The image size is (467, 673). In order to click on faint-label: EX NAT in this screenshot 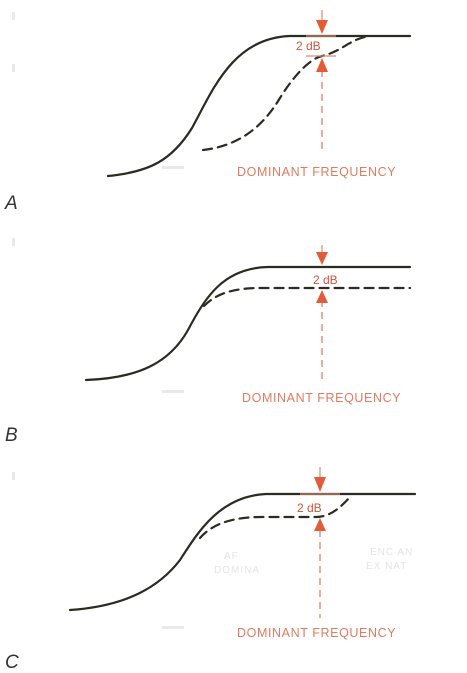, I will do `click(386, 566)`.